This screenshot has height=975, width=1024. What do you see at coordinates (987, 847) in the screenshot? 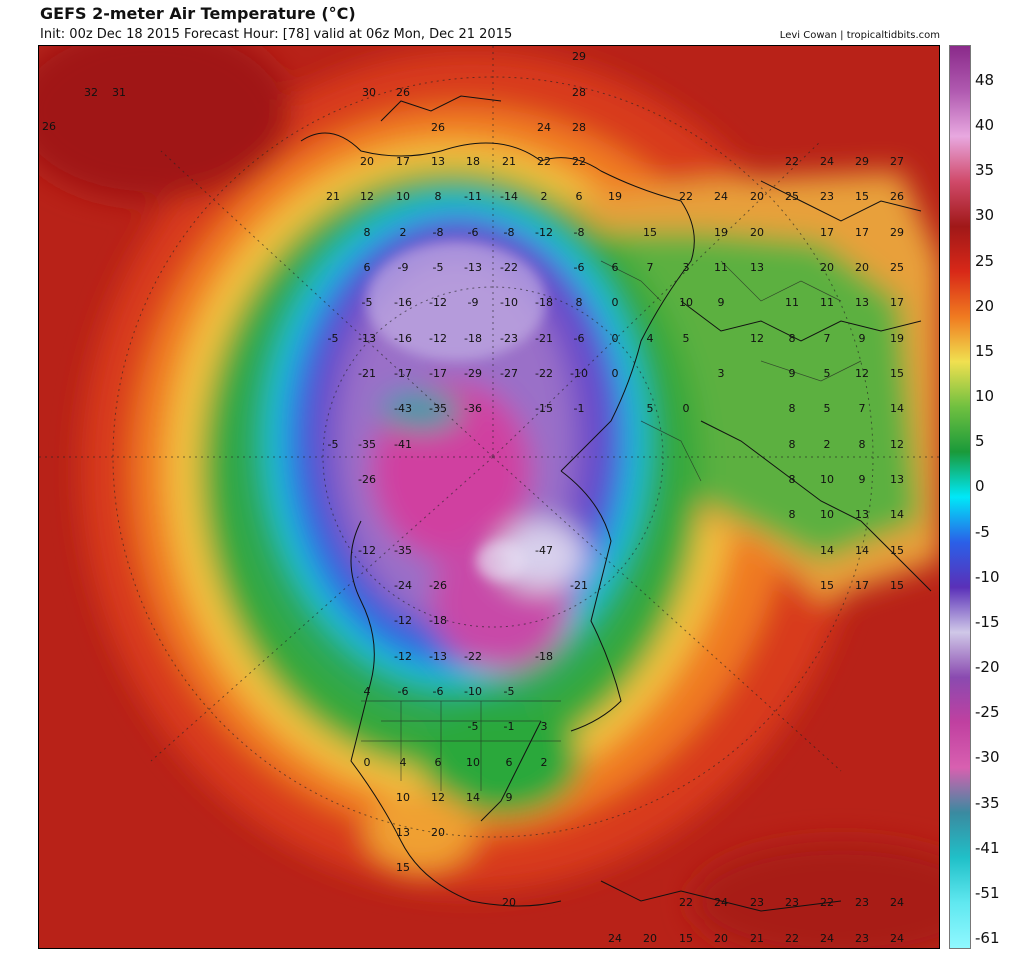
I see `color-scale-label: -41` at bounding box center [987, 847].